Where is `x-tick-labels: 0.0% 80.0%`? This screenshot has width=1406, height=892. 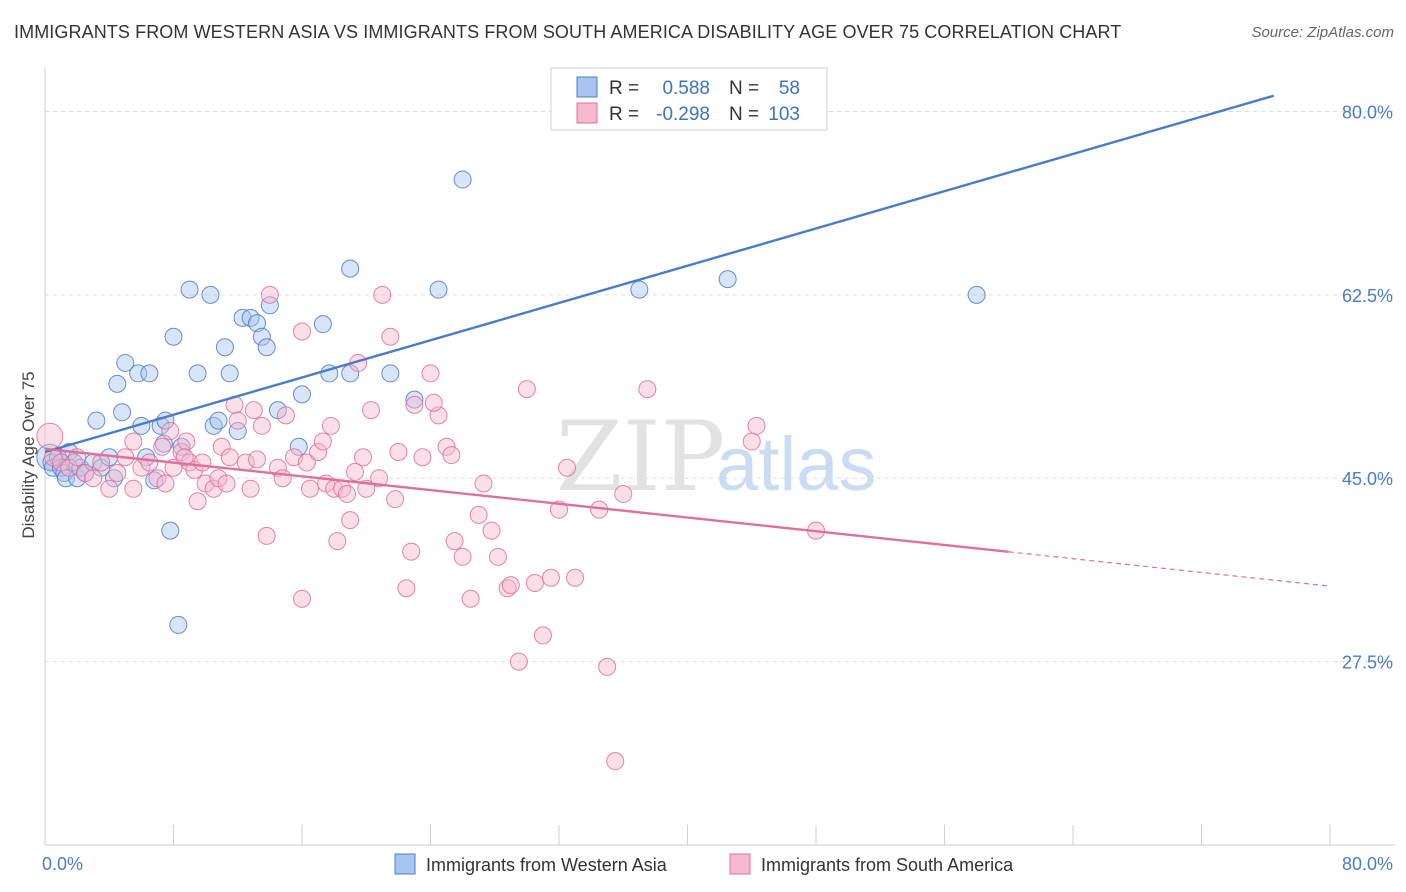
x-tick-labels: 0.0% 80.0% is located at coordinates (717, 864).